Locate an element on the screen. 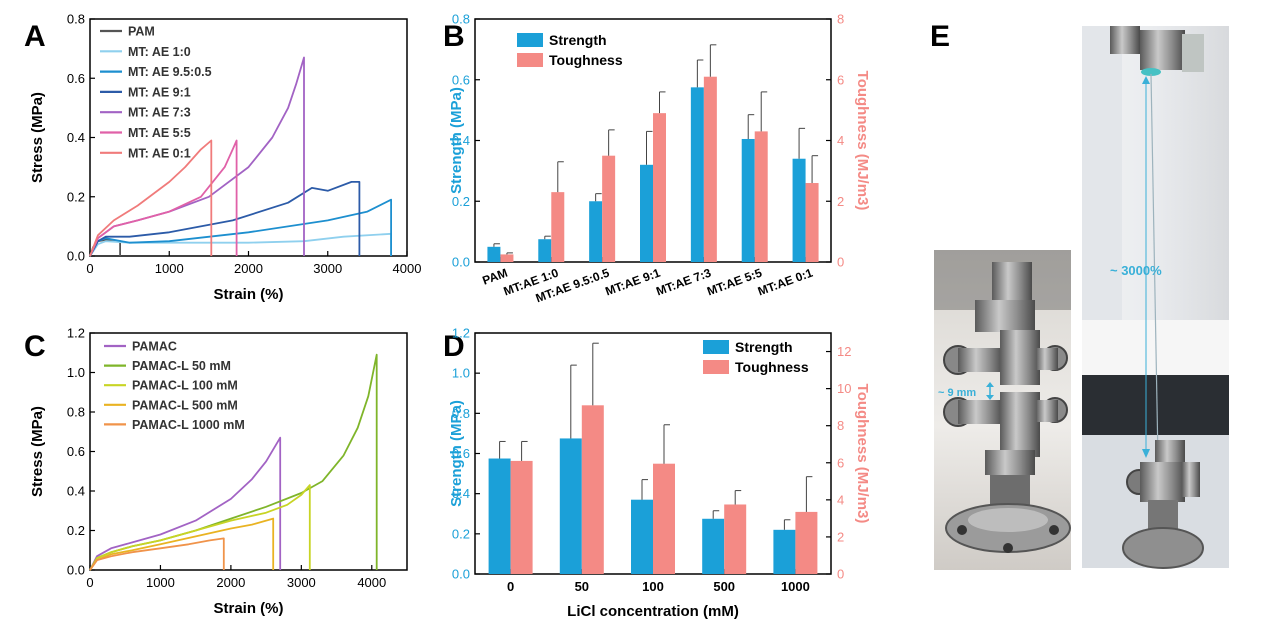 The height and width of the screenshot is (624, 1269). x-tick-label: MT:AE 7:3 is located at coordinates (683, 282).